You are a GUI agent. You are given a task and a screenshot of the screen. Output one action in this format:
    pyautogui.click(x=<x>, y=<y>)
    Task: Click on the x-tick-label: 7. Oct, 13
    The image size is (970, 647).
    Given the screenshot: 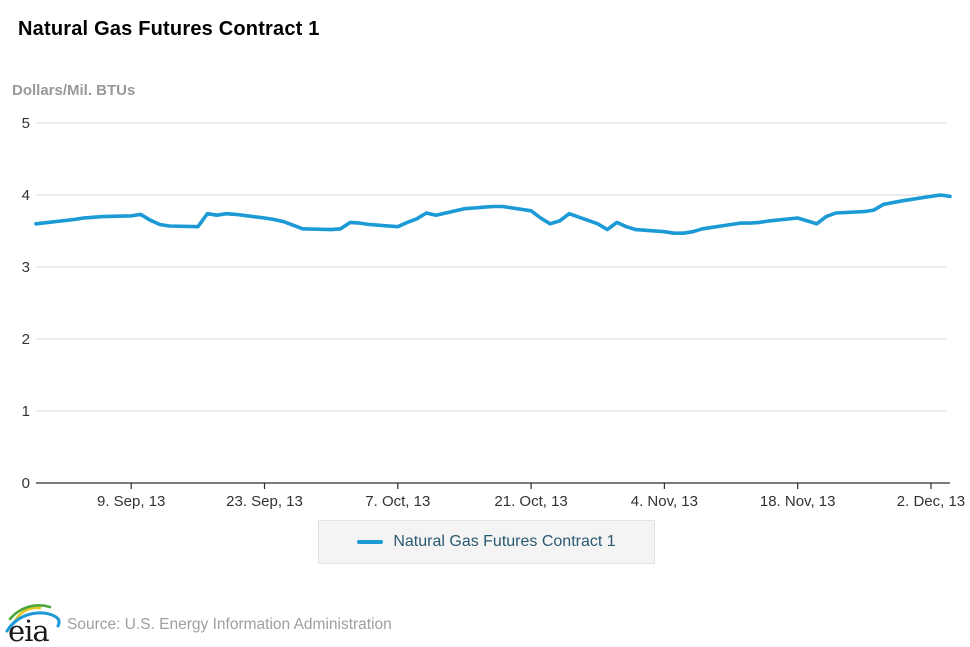 What is the action you would take?
    pyautogui.click(x=397, y=501)
    